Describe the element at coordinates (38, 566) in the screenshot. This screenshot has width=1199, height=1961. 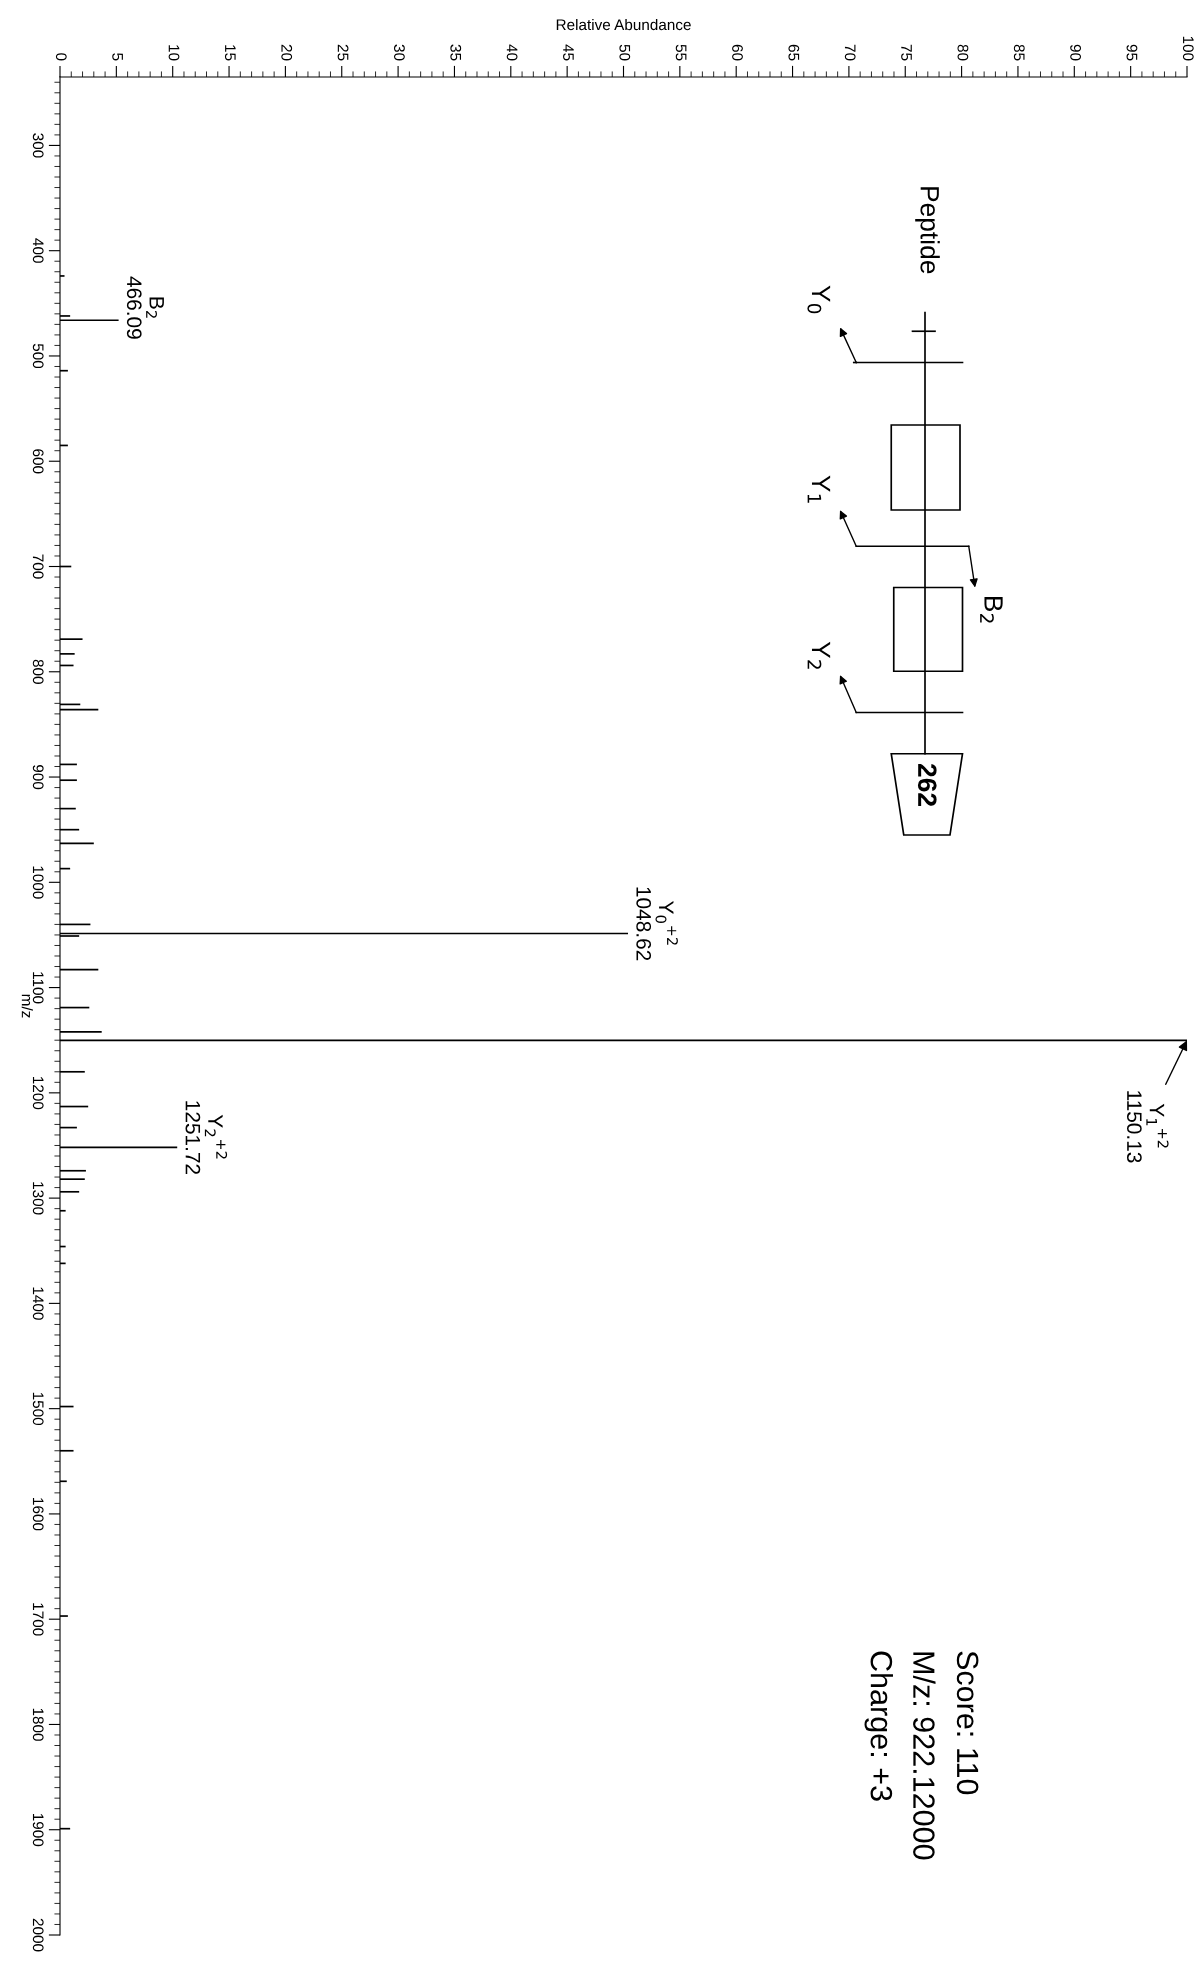
I see `y-tick-label: 700` at that location.